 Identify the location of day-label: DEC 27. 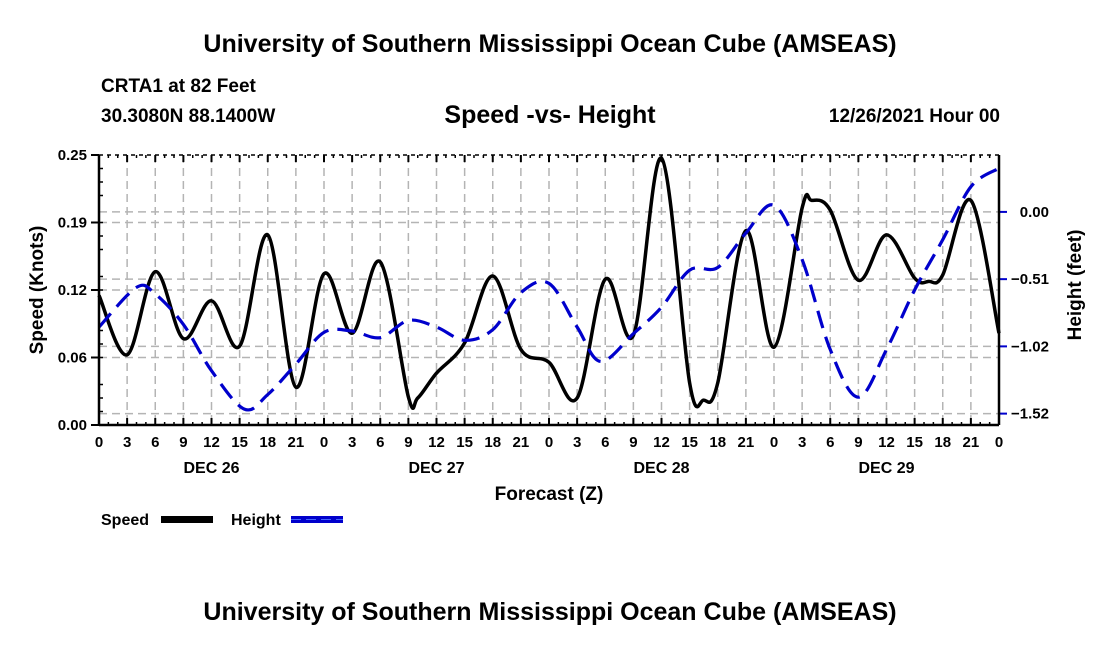
(436, 468).